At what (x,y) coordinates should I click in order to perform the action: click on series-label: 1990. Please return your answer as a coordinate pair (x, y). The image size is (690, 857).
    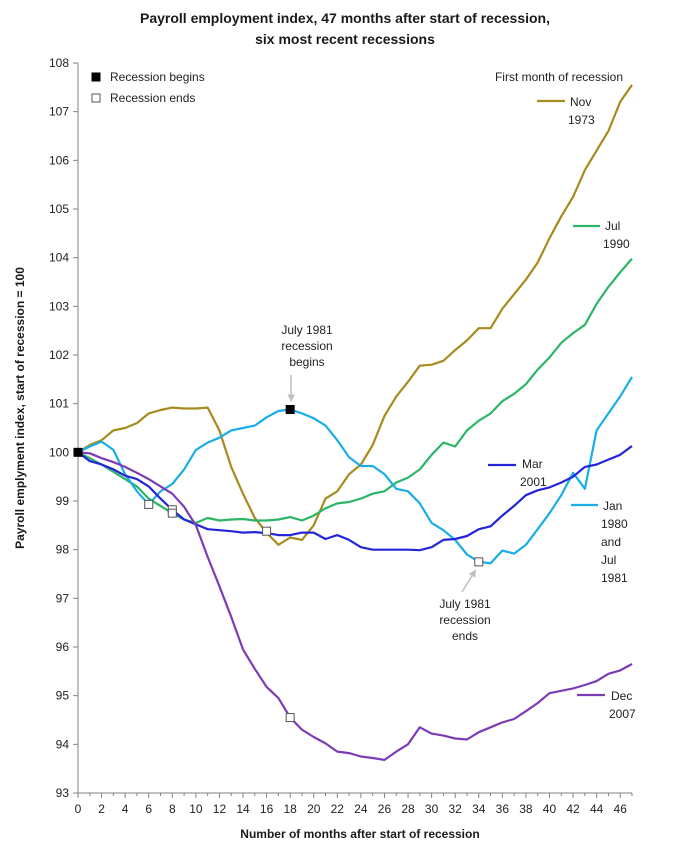
    Looking at the image, I should click on (616, 244).